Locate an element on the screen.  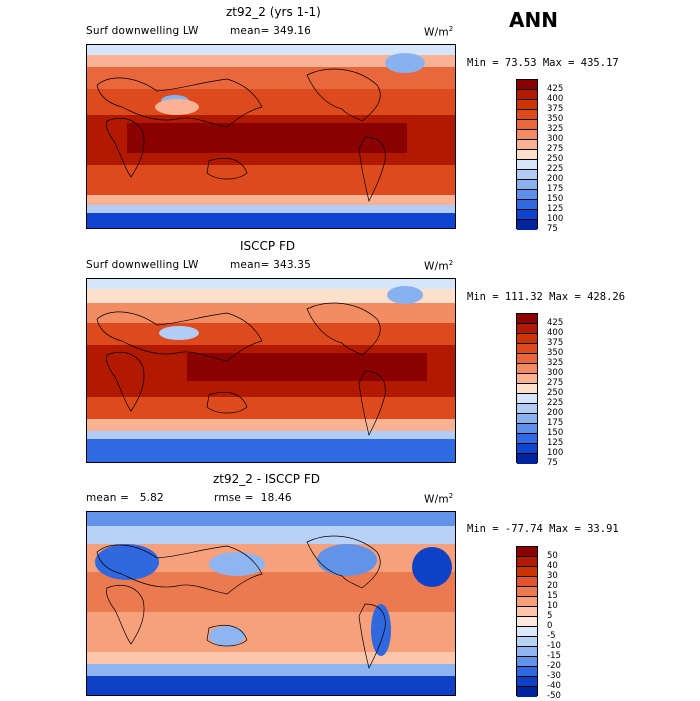
panel-2-cbar-label: 425 is located at coordinates (555, 323).